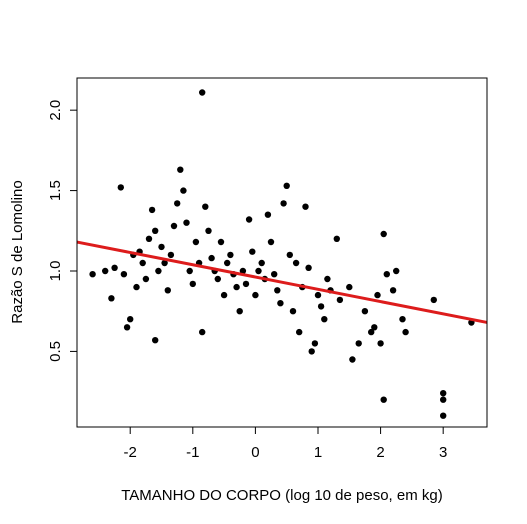 The height and width of the screenshot is (524, 527). What do you see at coordinates (55, 190) in the screenshot?
I see `y-tick-label: 1.5` at bounding box center [55, 190].